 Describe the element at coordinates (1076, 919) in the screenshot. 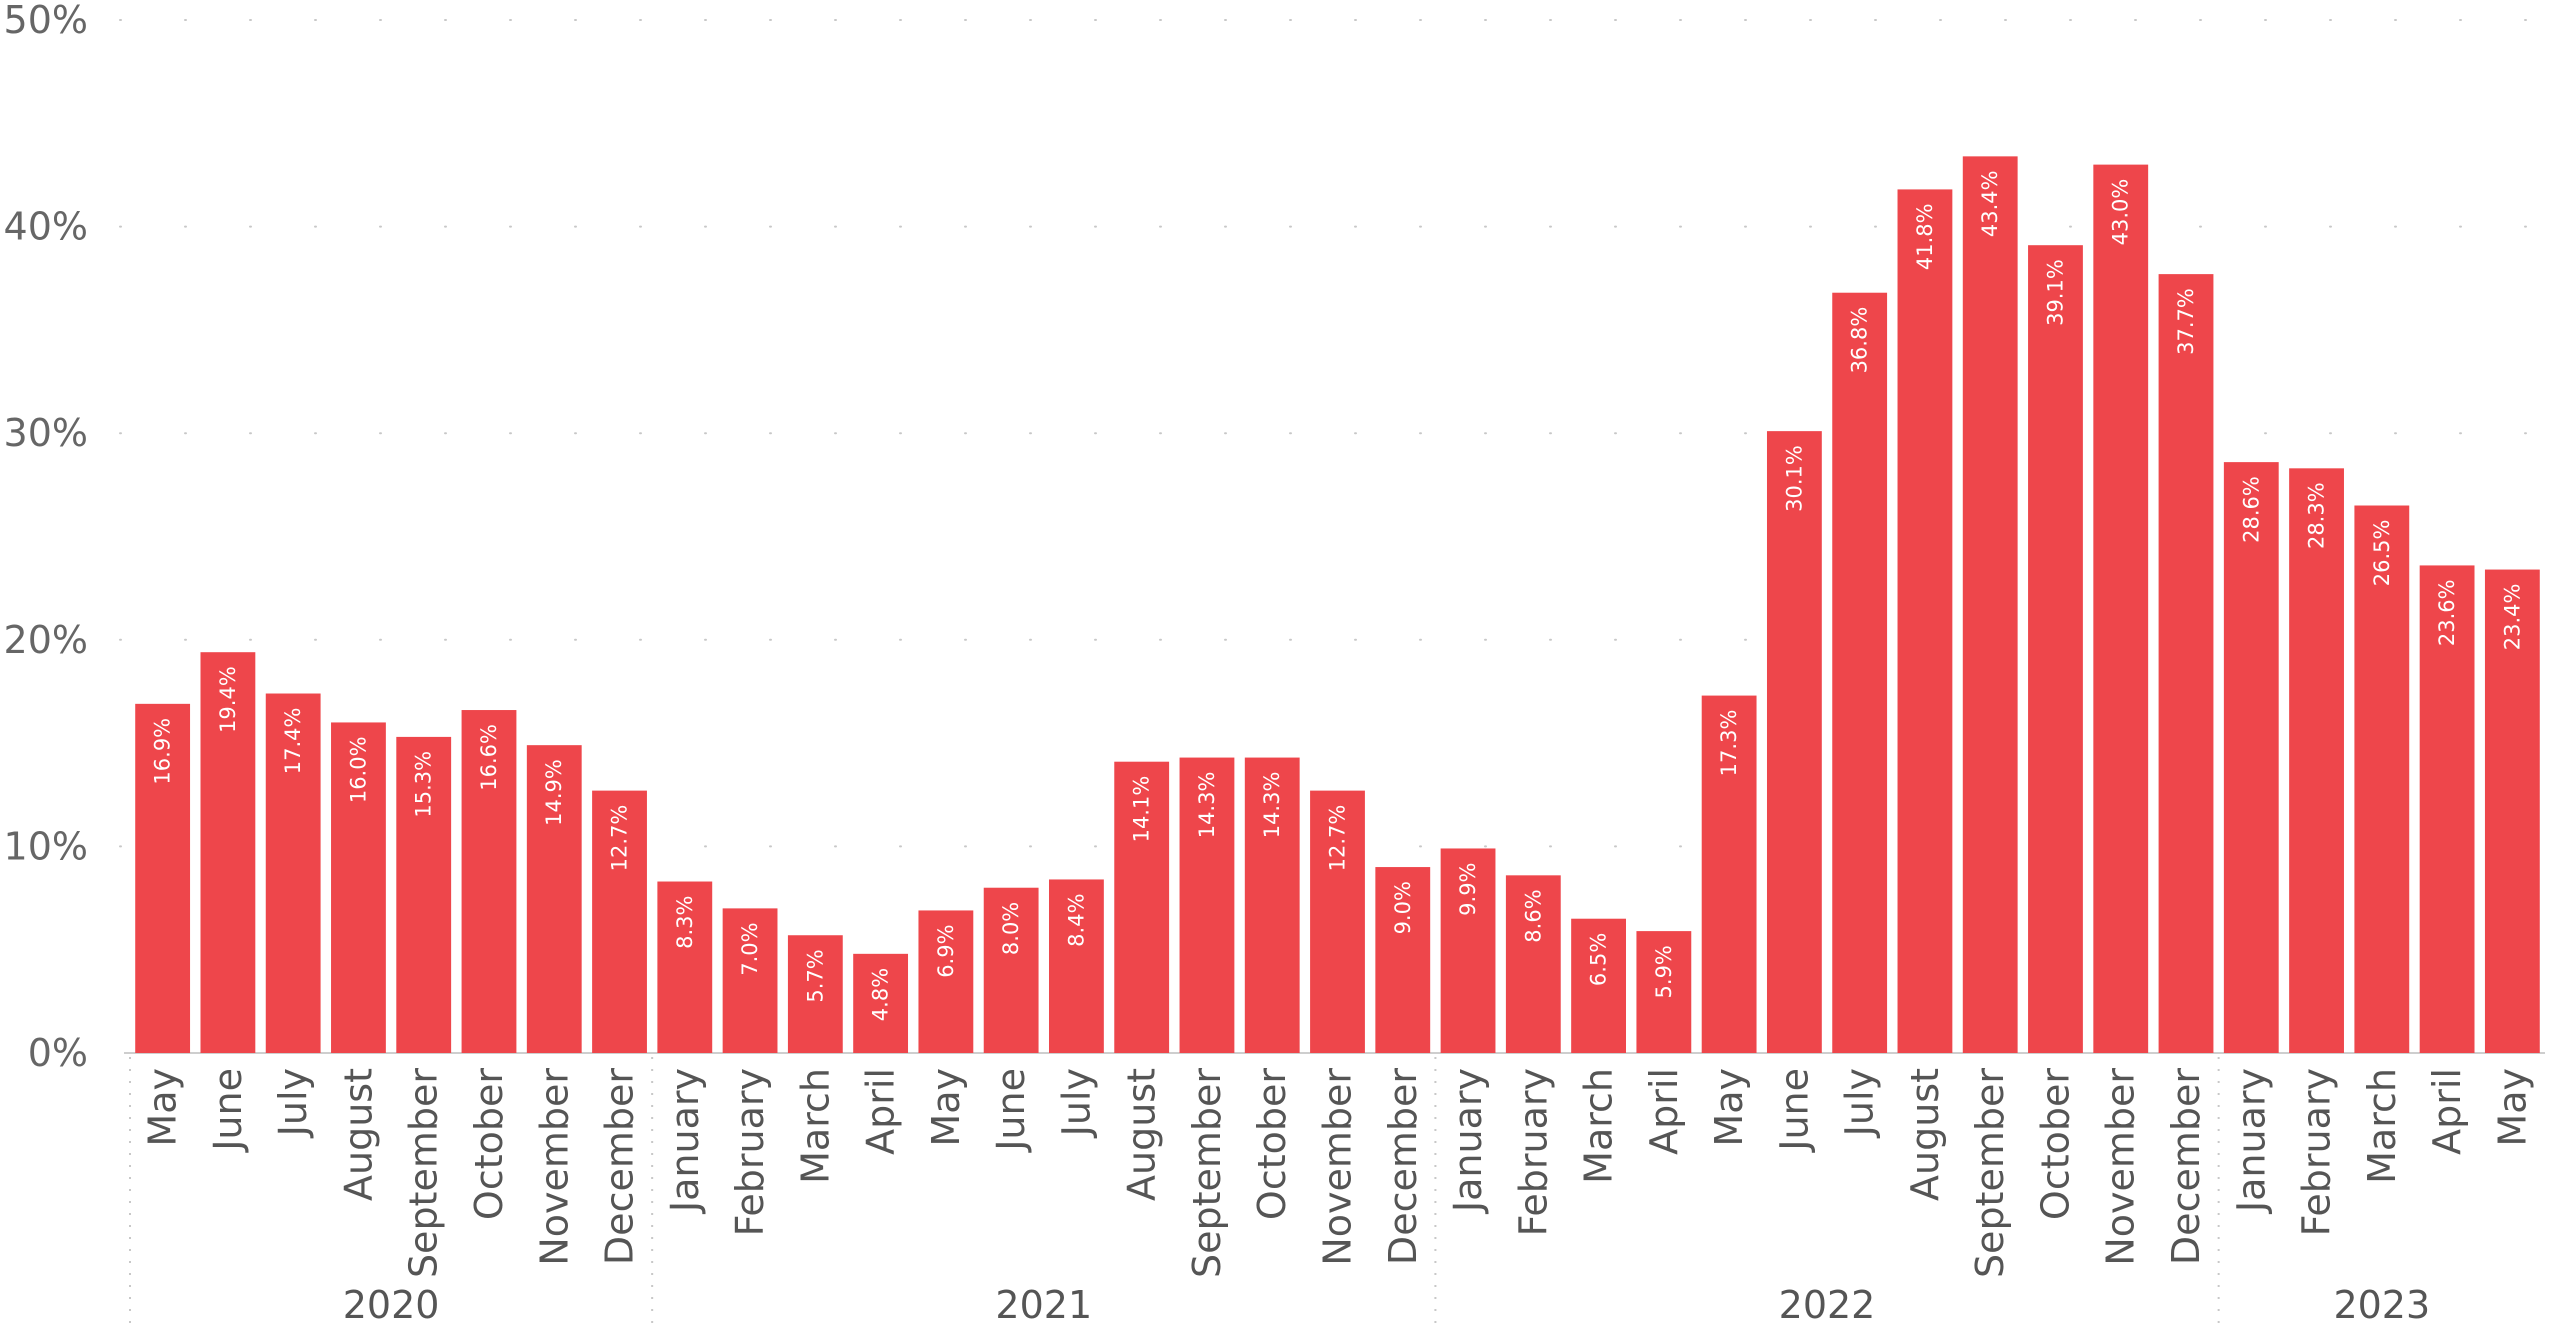

I see `data-label: 8.4%` at that location.